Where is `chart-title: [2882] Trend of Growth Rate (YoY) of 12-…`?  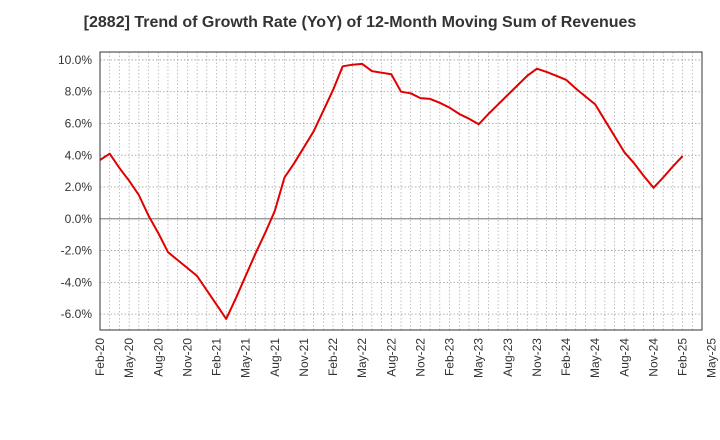
chart-title: [2882] Trend of Growth Rate (YoY) of 12-… is located at coordinates (360, 22).